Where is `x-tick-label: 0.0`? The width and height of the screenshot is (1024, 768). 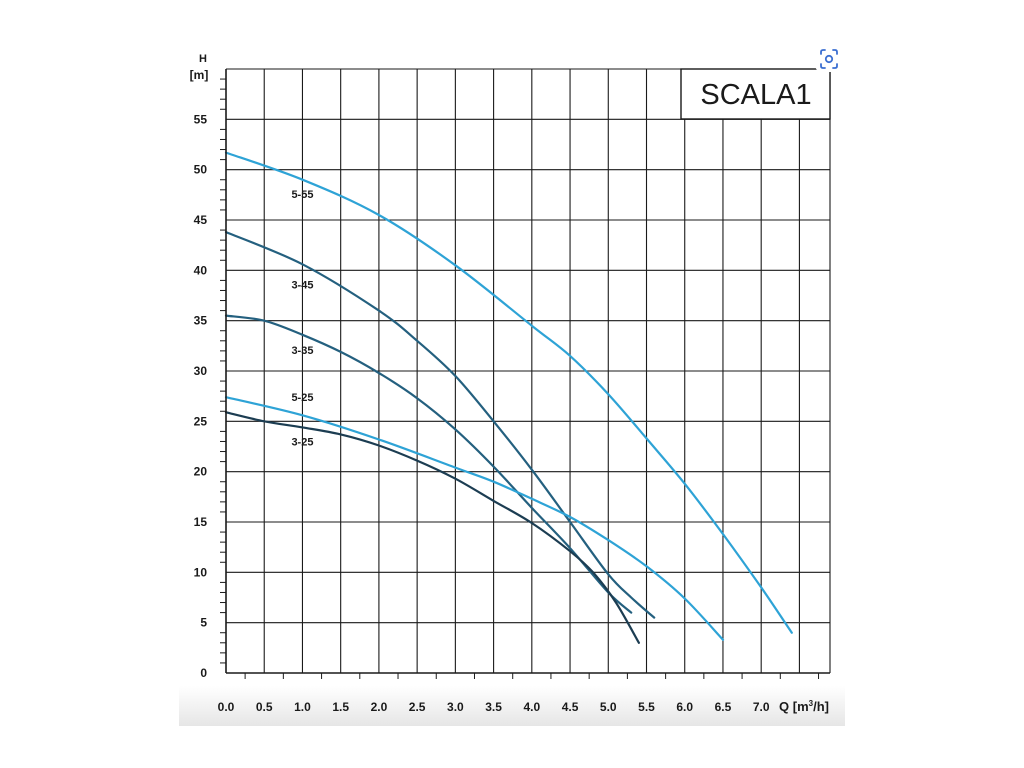
x-tick-label: 0.0 is located at coordinates (226, 707).